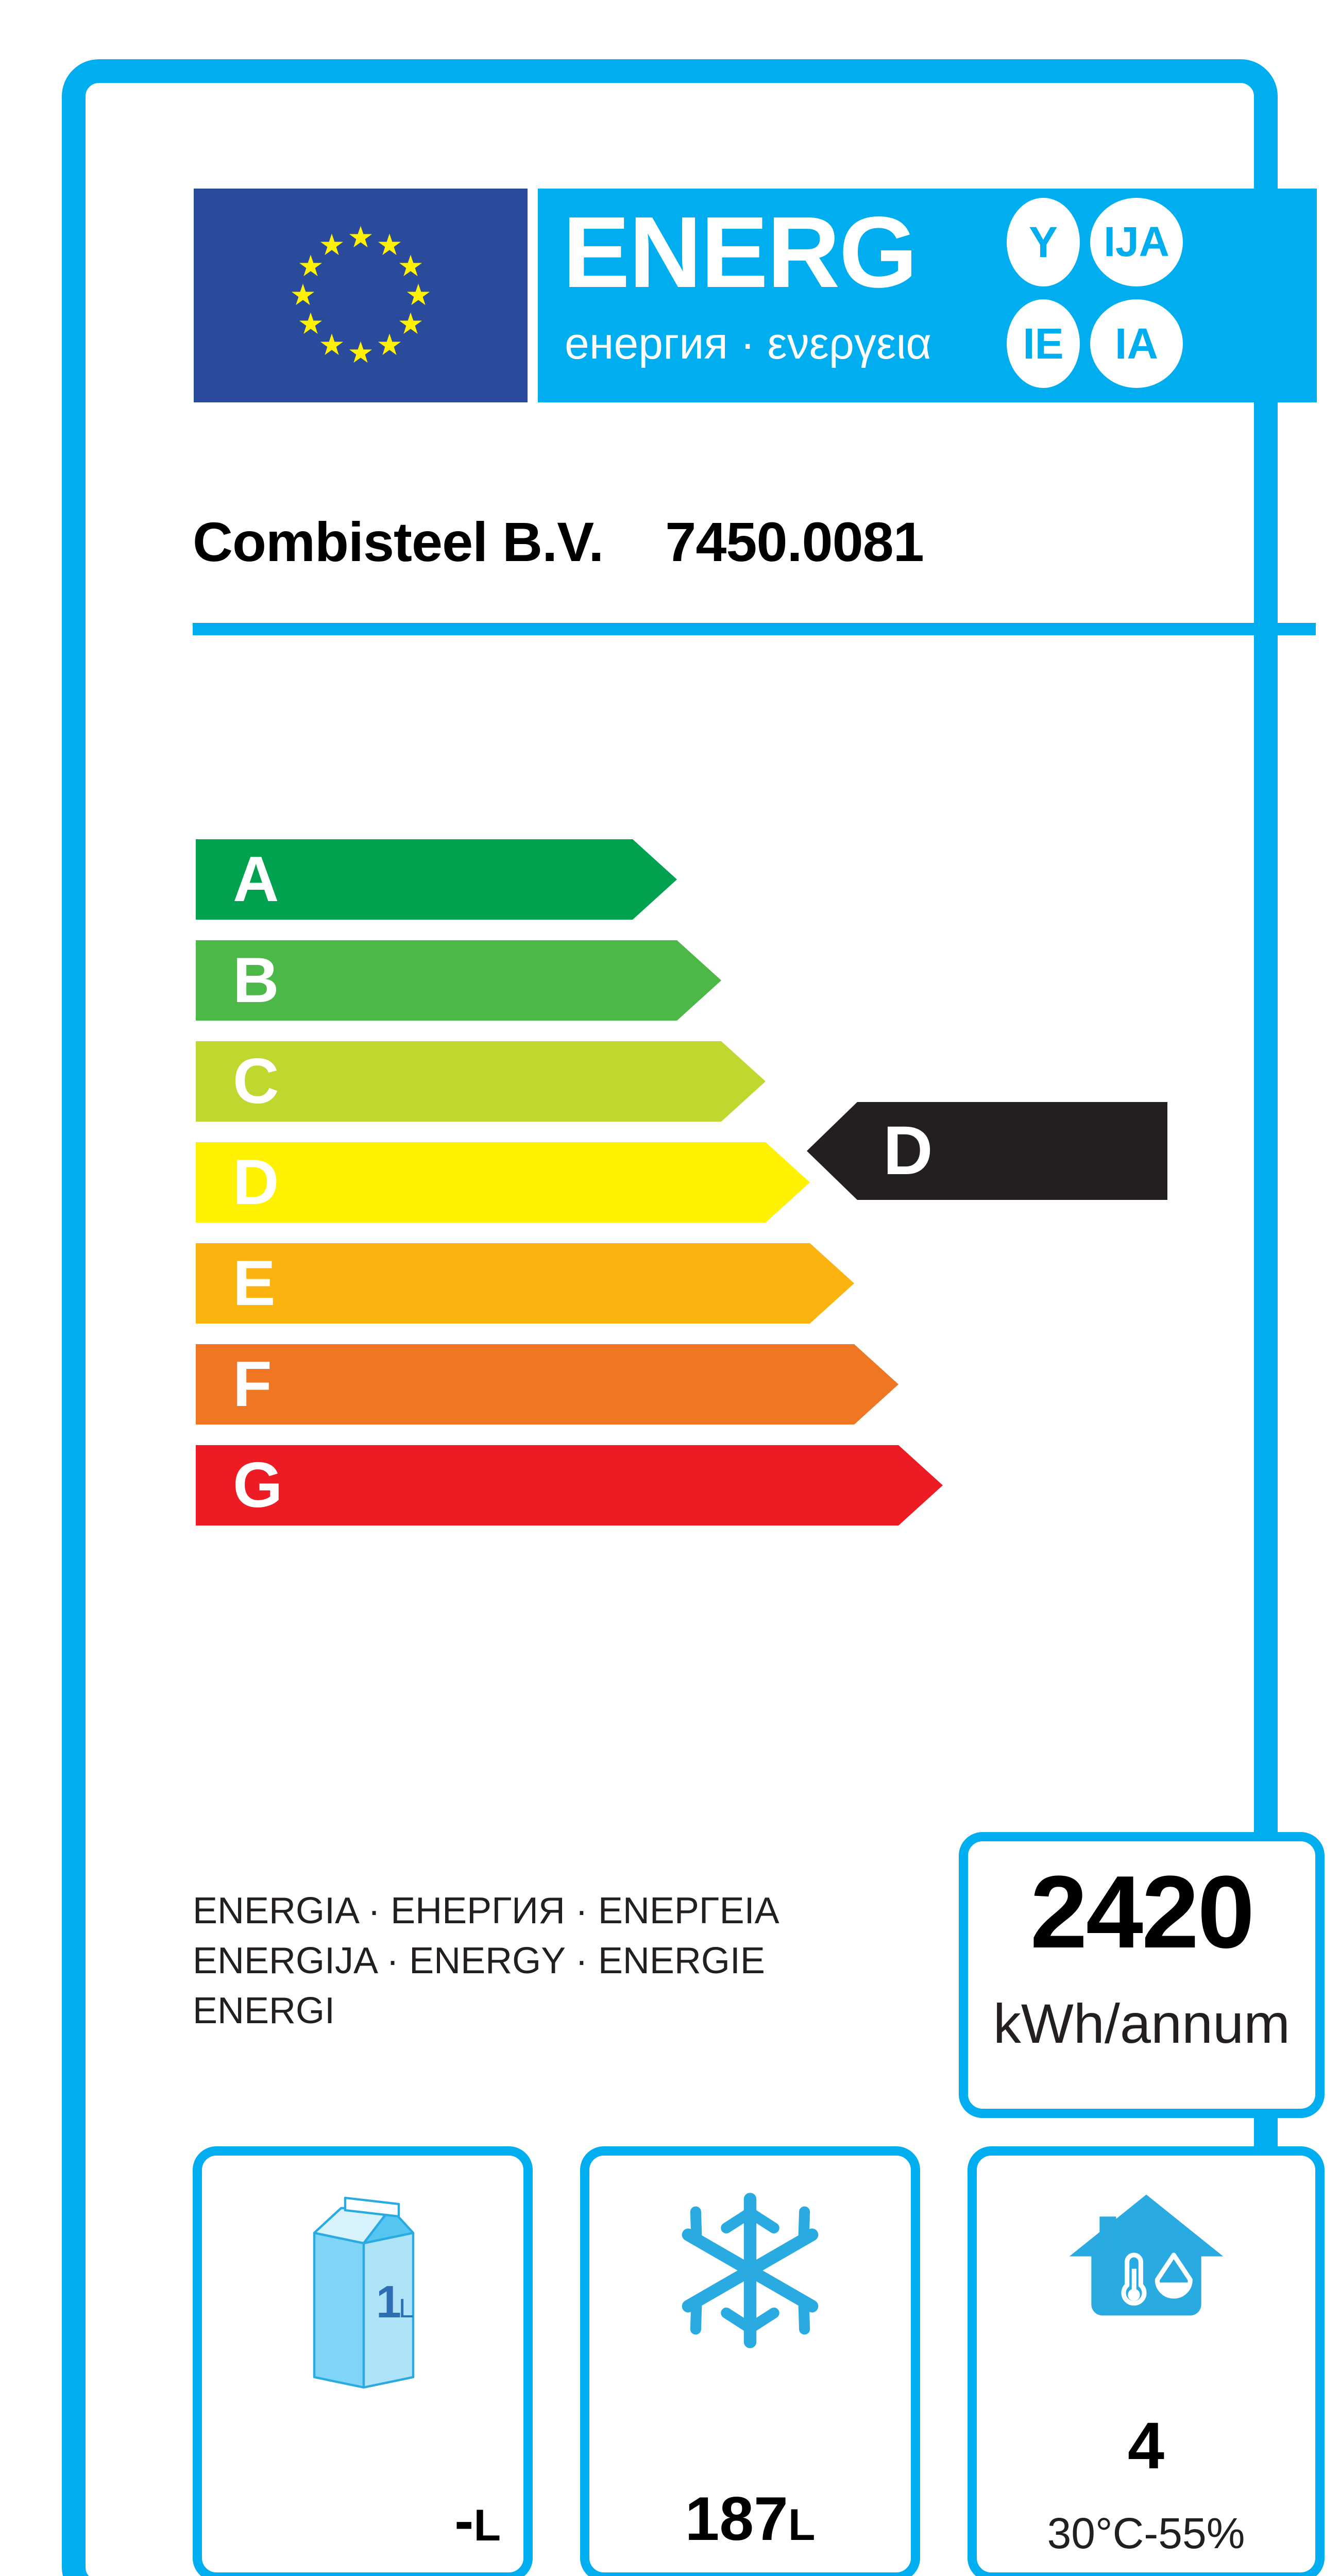 This screenshot has height=2576, width=1340. Describe the element at coordinates (481, 1081) in the screenshot. I see `rating-bar-c: C` at that location.